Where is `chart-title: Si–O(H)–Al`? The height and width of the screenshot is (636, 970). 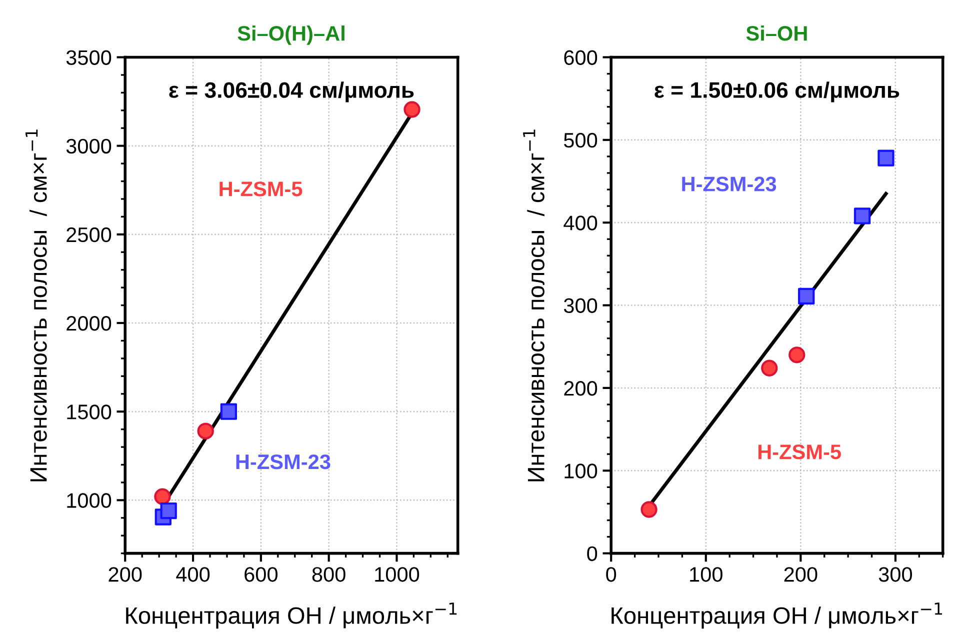
chart-title: Si–O(H)–Al is located at coordinates (291, 35).